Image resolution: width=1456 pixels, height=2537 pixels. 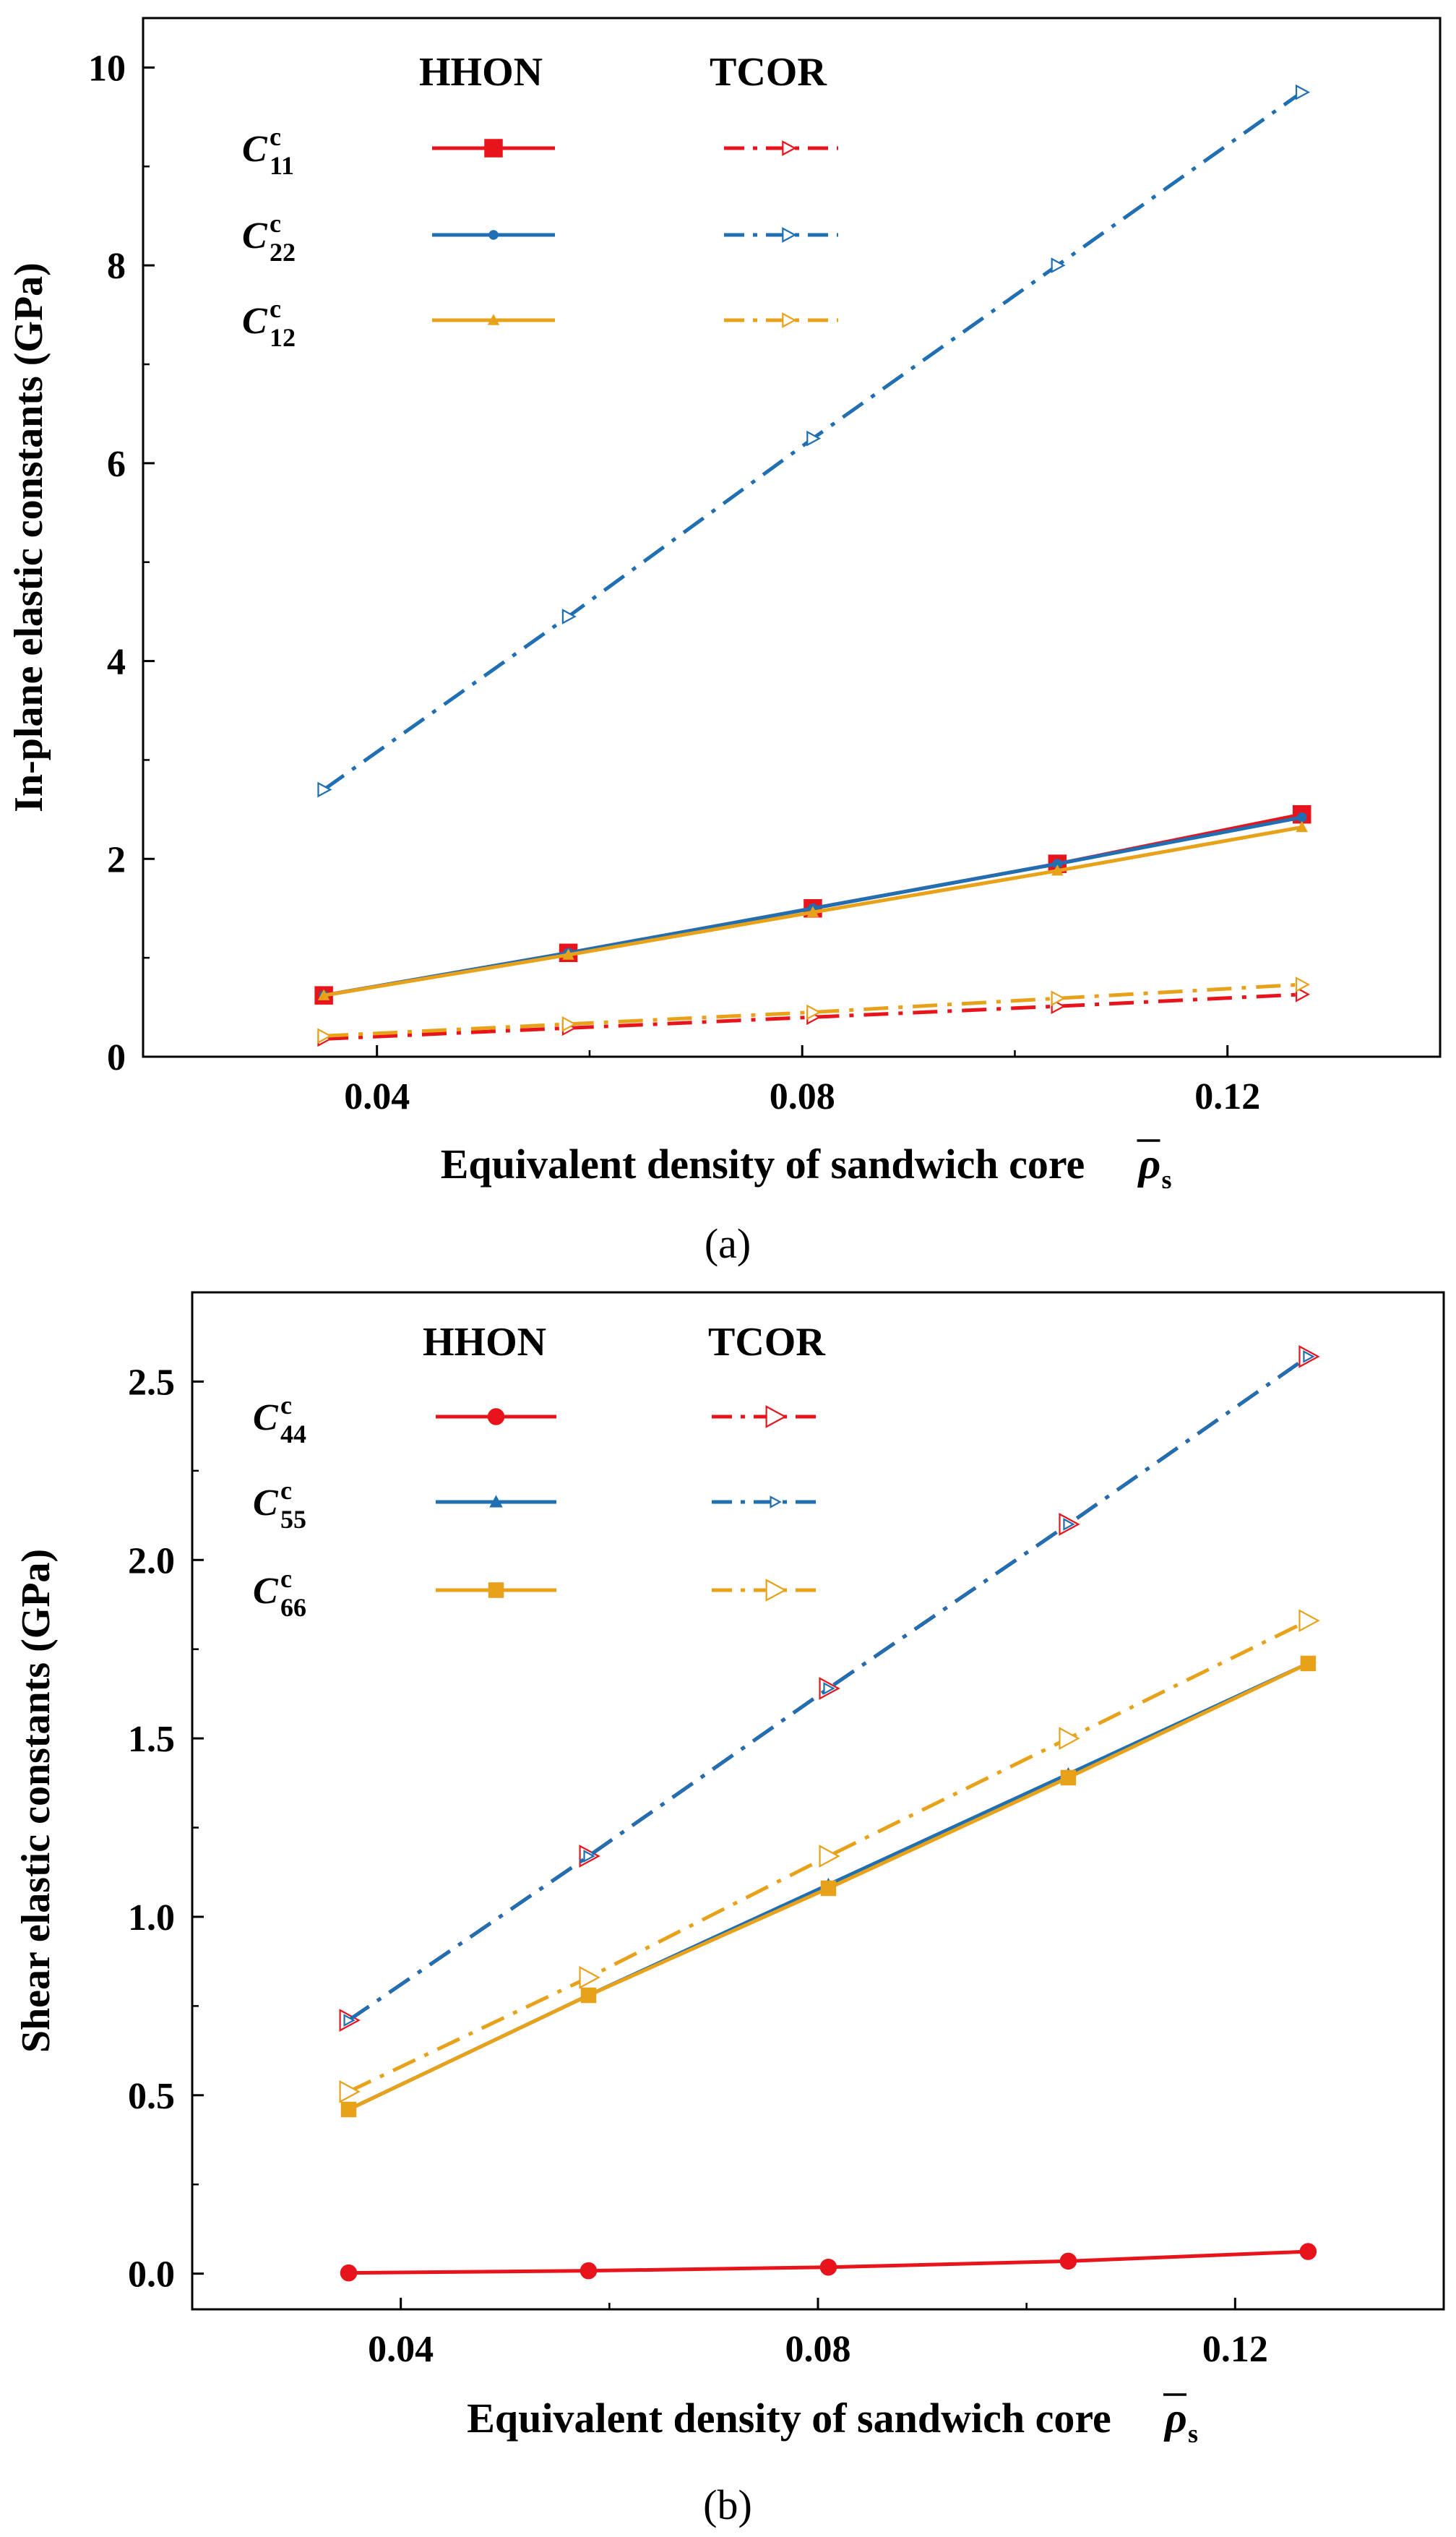 What do you see at coordinates (282, 165) in the screenshot?
I see `legend-label-11-sub: 11` at bounding box center [282, 165].